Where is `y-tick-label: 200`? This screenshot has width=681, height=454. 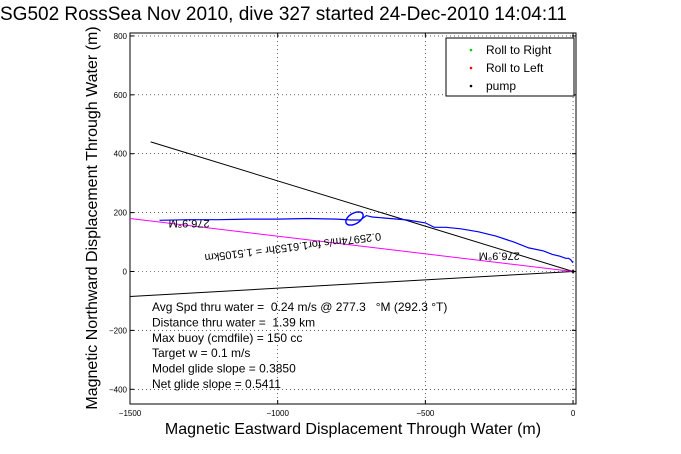
y-tick-label: 200 is located at coordinates (121, 213).